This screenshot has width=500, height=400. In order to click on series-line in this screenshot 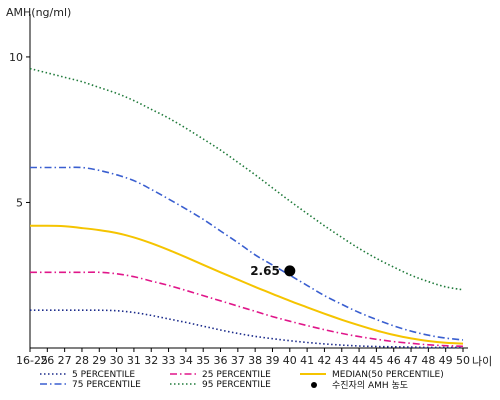, I will do `click(246, 329)`.